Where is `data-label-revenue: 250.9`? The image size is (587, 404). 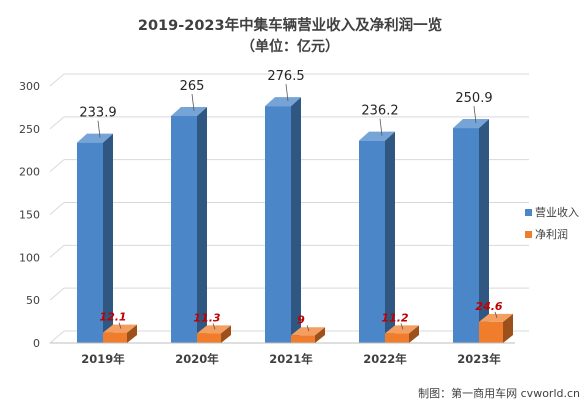
data-label-revenue: 250.9 is located at coordinates (473, 98).